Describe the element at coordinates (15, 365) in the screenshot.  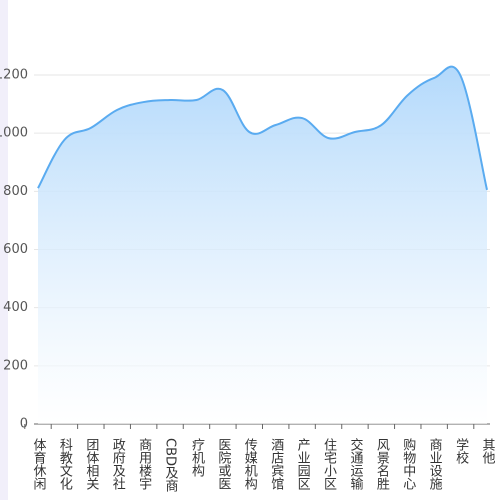
I see `y-tick-label: 200` at that location.